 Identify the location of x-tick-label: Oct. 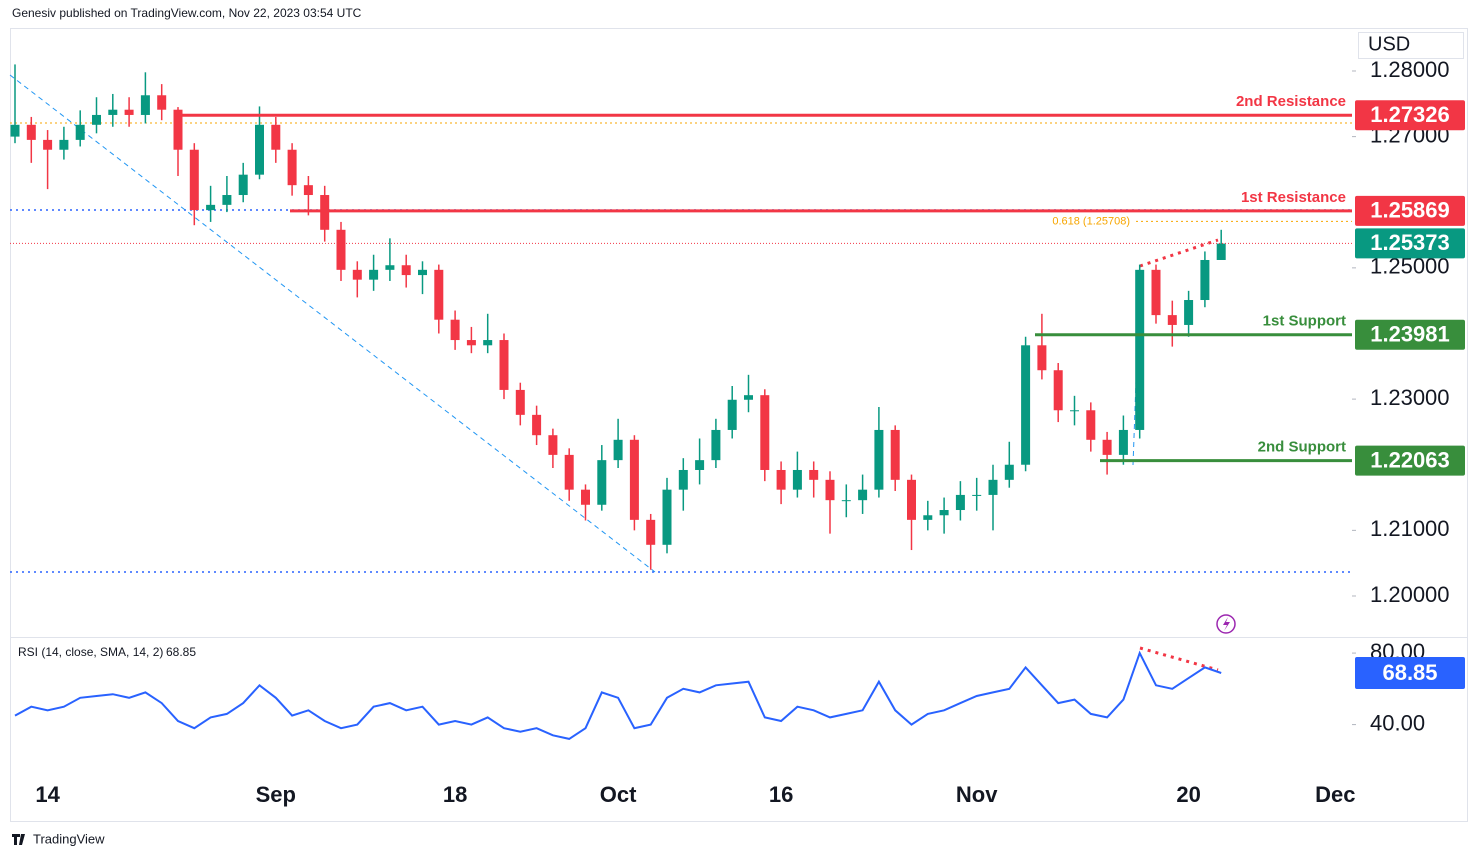
(618, 794).